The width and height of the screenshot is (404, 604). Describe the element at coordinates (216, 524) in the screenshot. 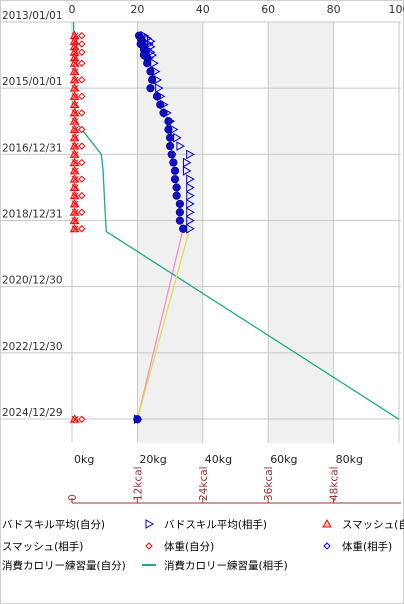

I see `legend-label: バドスキル平均(相手)` at that location.